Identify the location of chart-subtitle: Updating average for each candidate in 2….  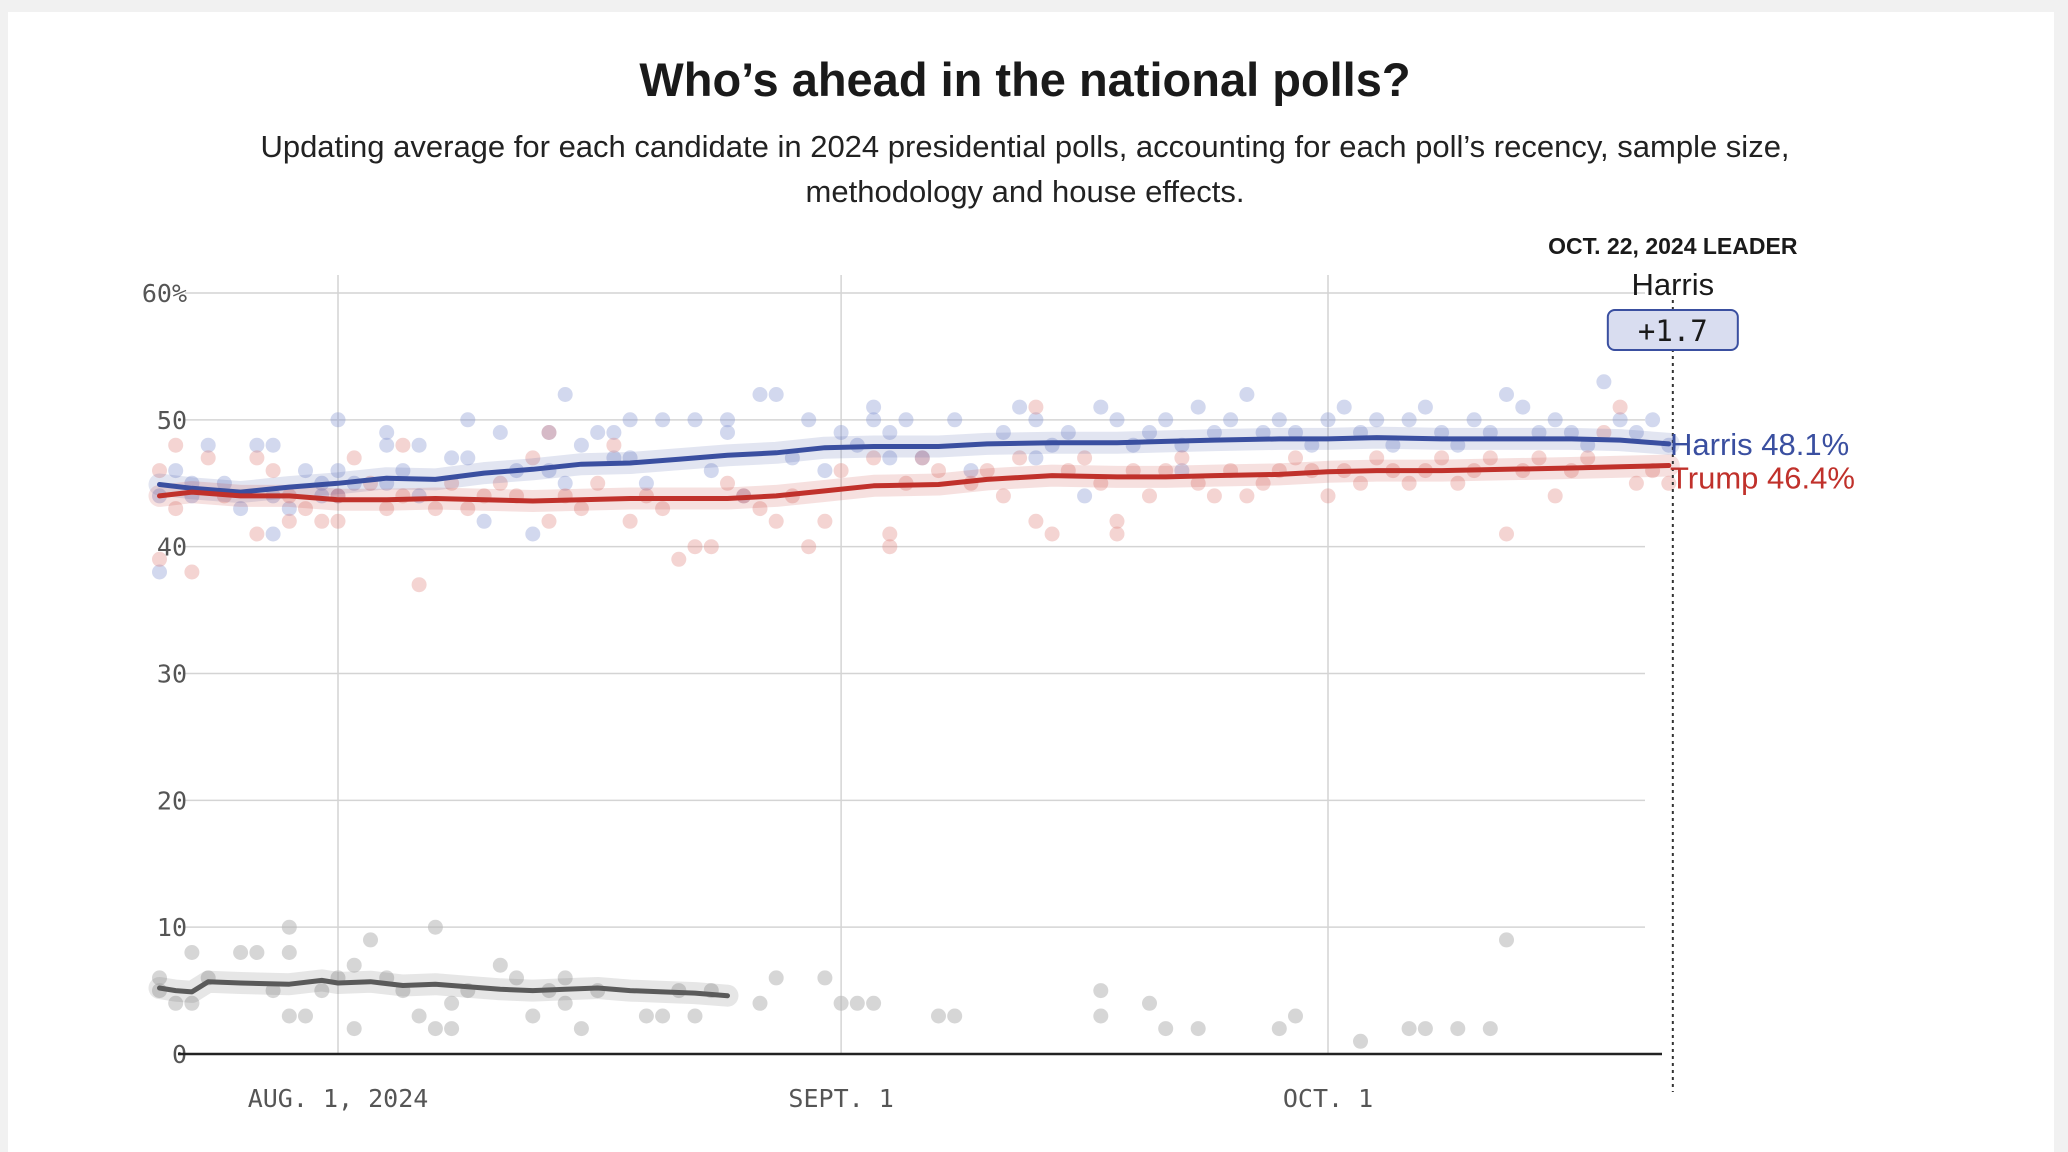
(1025, 169).